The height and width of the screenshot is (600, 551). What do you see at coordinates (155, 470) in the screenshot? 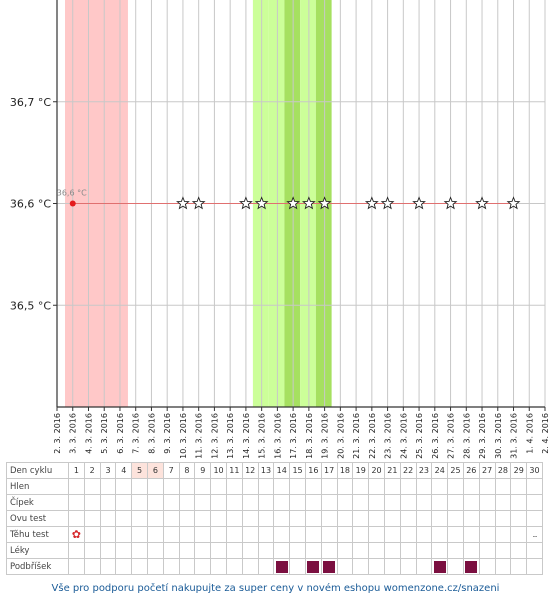
I see `table-cell: 6` at bounding box center [155, 470].